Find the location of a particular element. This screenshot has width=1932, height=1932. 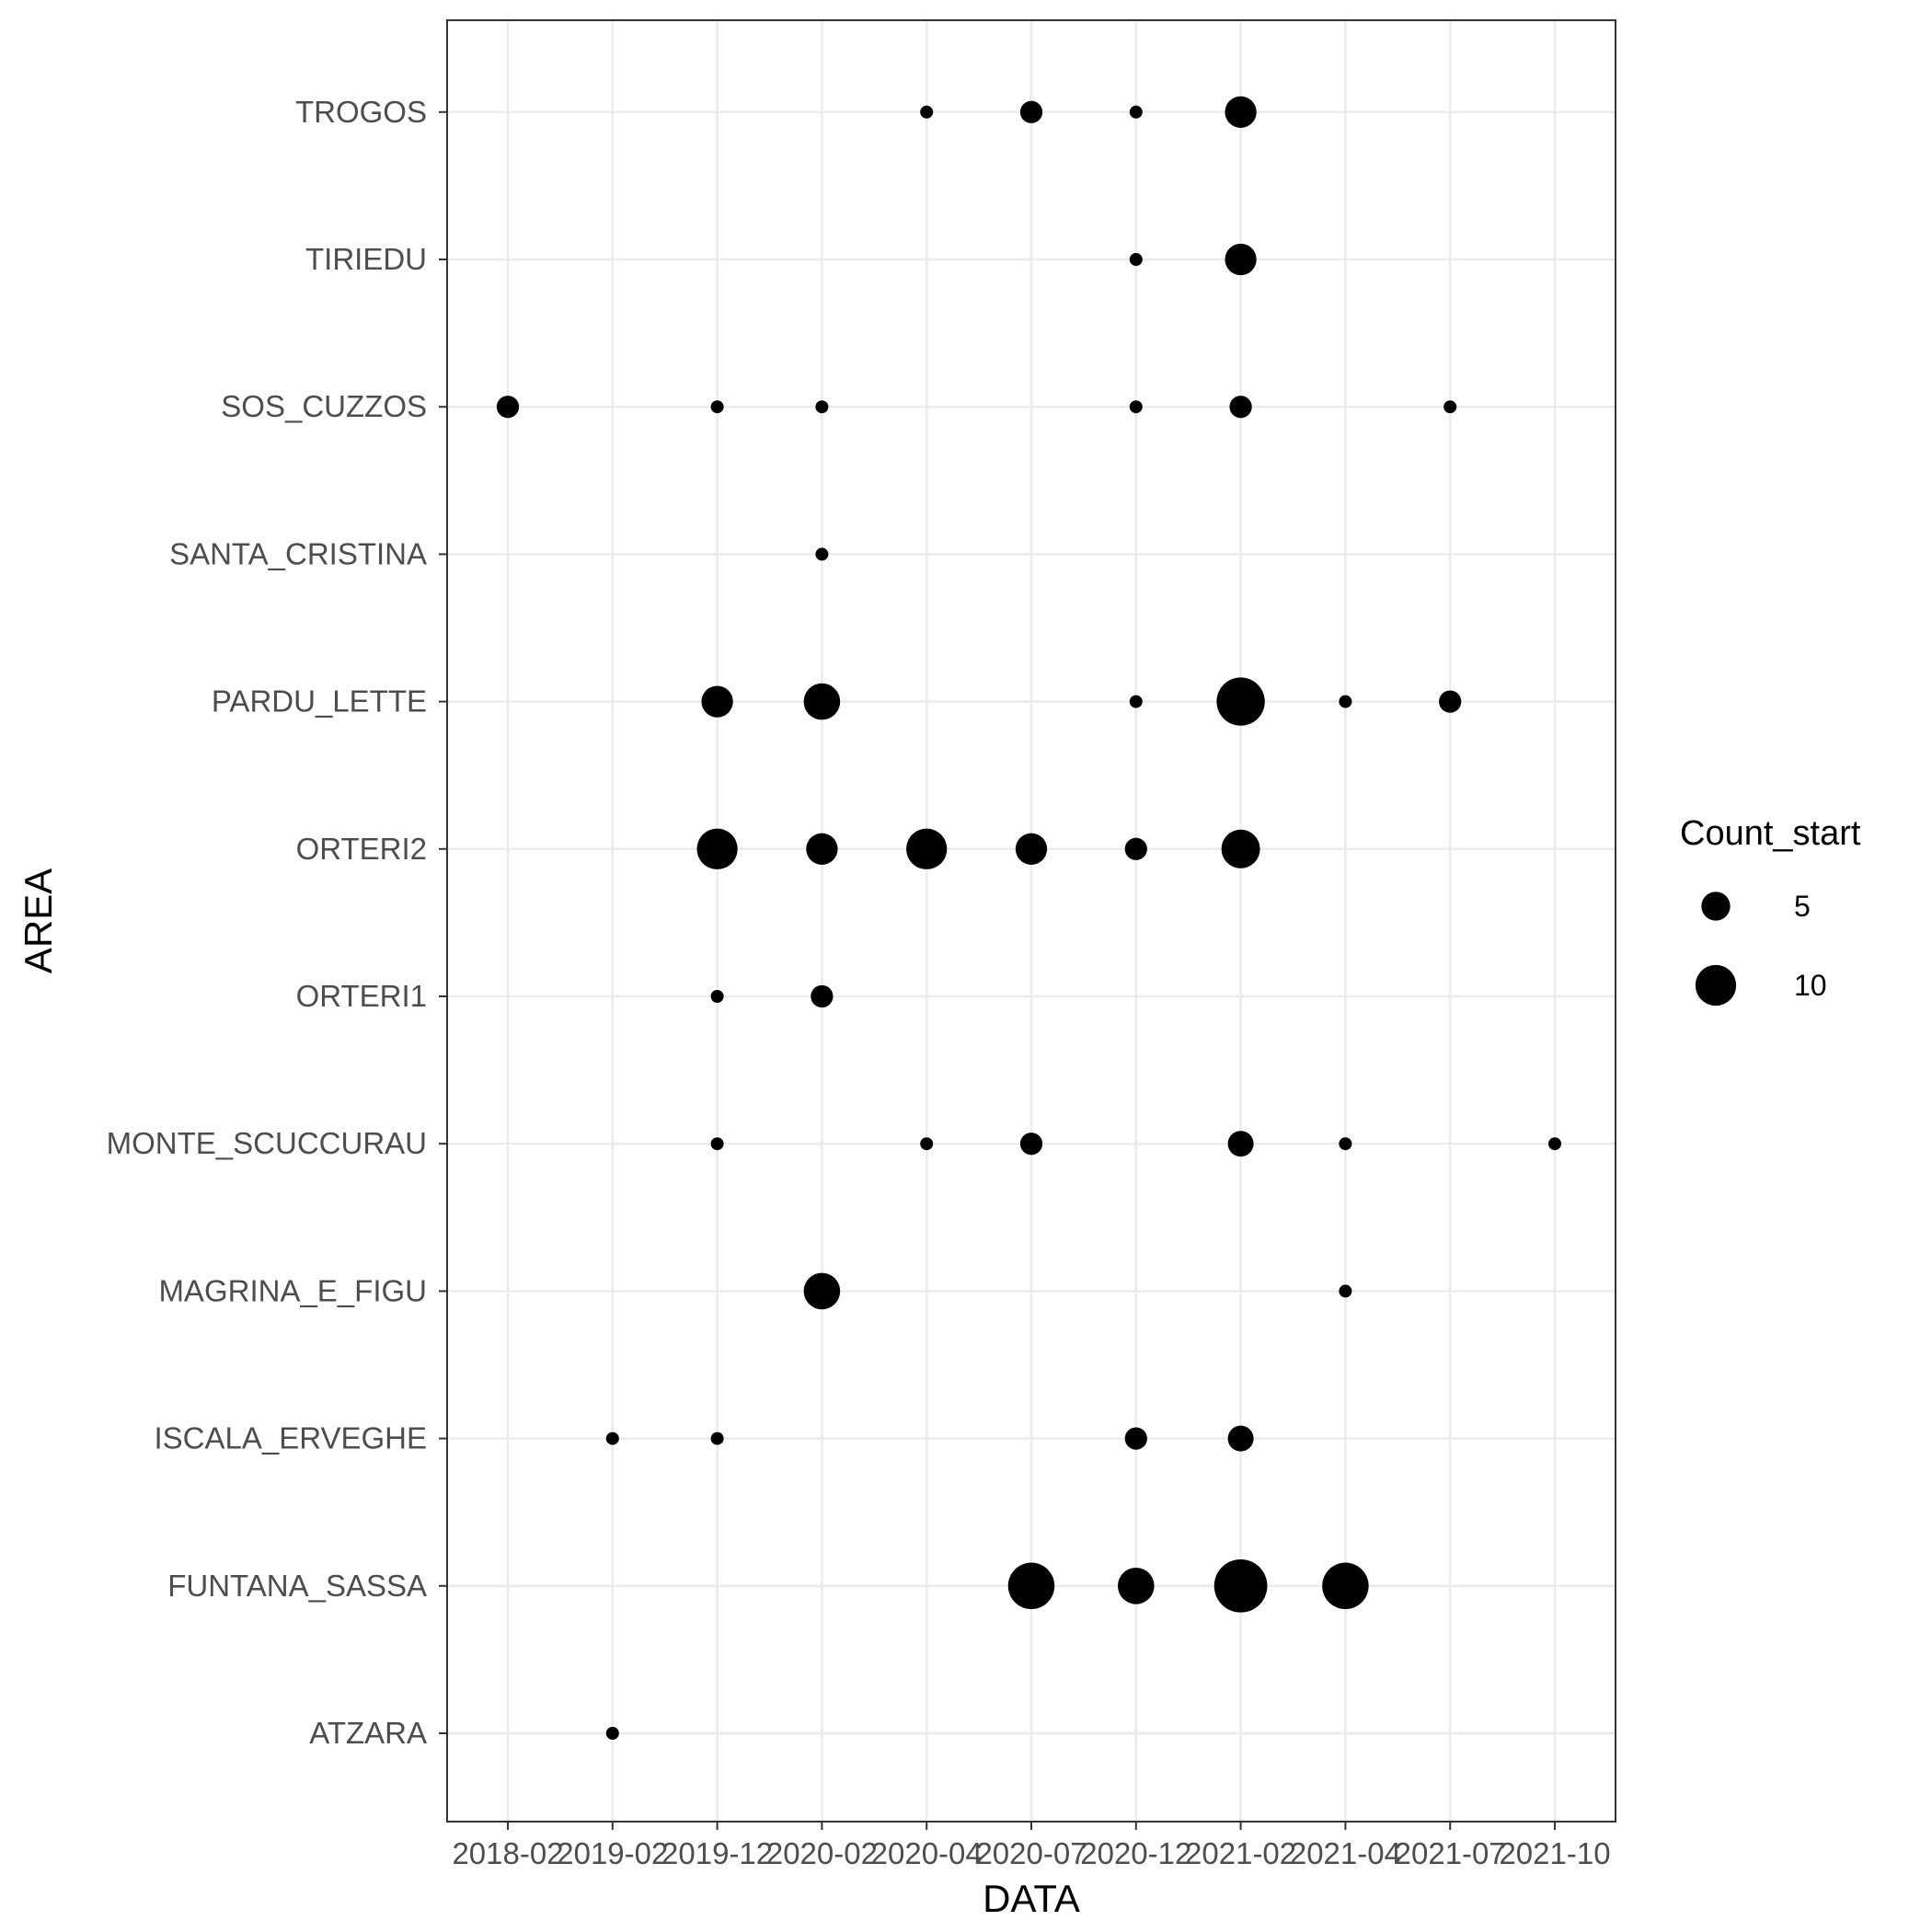

y-tick-label: ORTERI1 is located at coordinates (361, 996).